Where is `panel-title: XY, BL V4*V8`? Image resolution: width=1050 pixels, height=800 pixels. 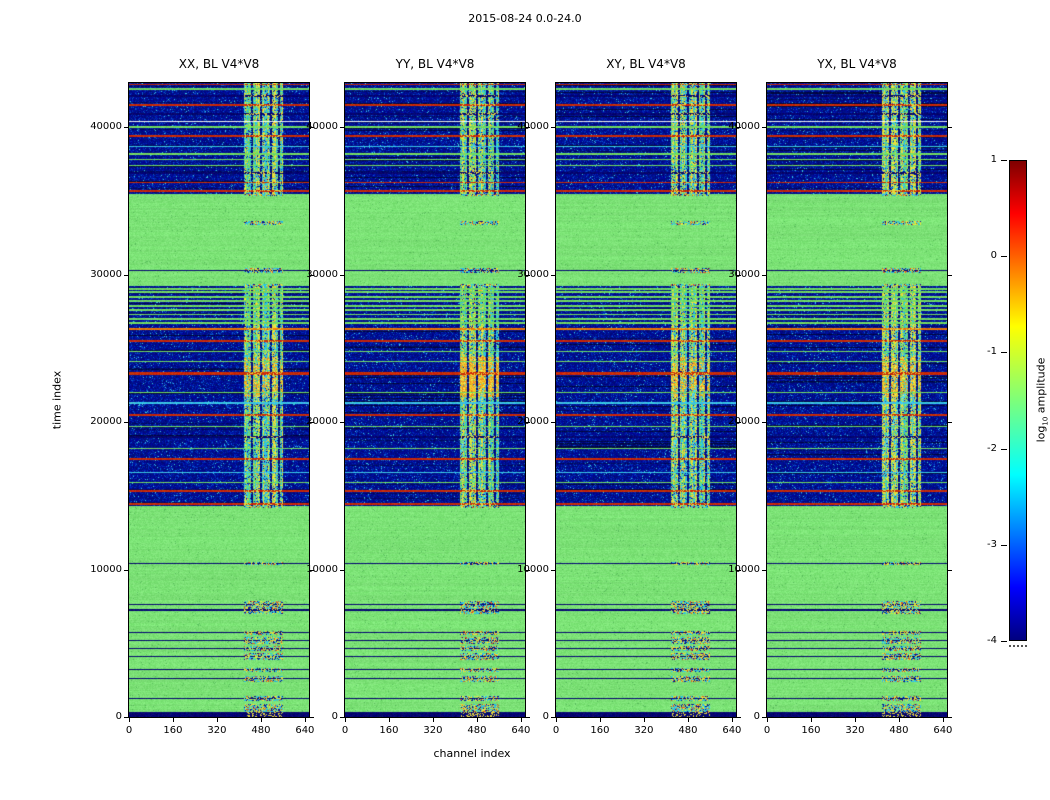
panel-title: XY, BL V4*V8 is located at coordinates (646, 64).